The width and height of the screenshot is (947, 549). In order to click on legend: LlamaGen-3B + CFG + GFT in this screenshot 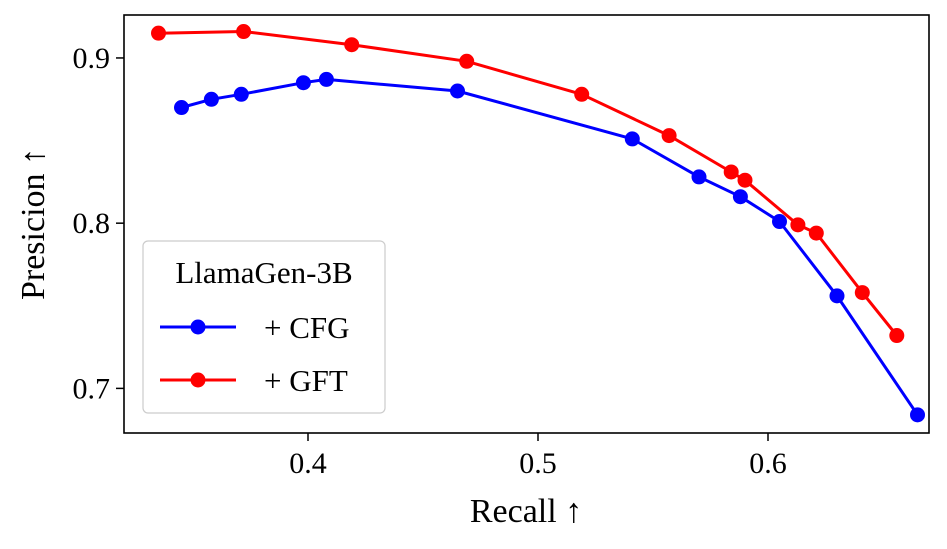, I will do `click(264, 327)`.